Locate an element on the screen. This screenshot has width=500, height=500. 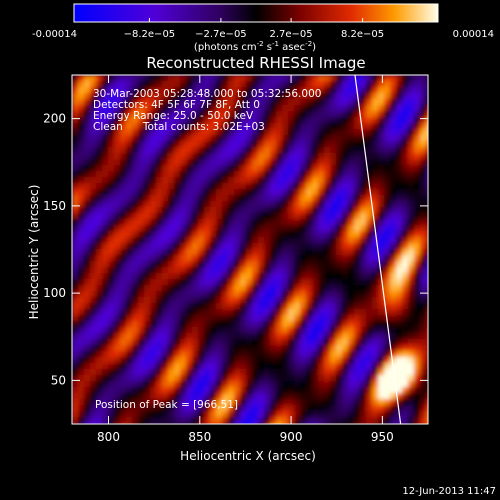
chart-title: Reconstructed RHESSI Image is located at coordinates (255, 63).